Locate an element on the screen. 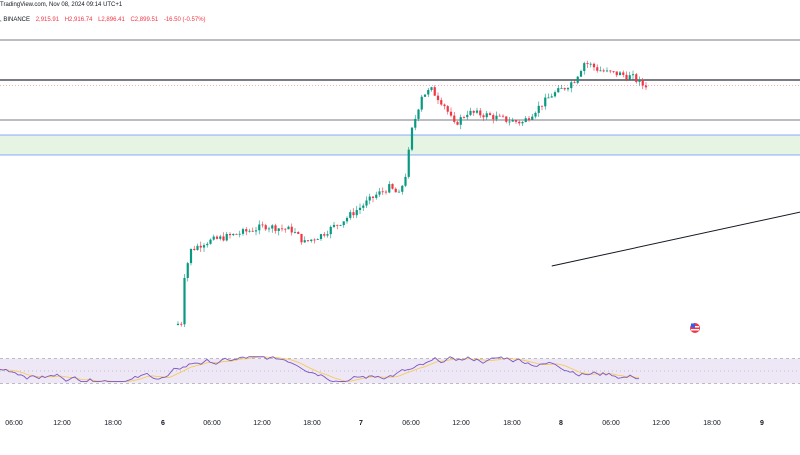 The image size is (800, 455). time-axis-tick: 7 is located at coordinates (361, 423).